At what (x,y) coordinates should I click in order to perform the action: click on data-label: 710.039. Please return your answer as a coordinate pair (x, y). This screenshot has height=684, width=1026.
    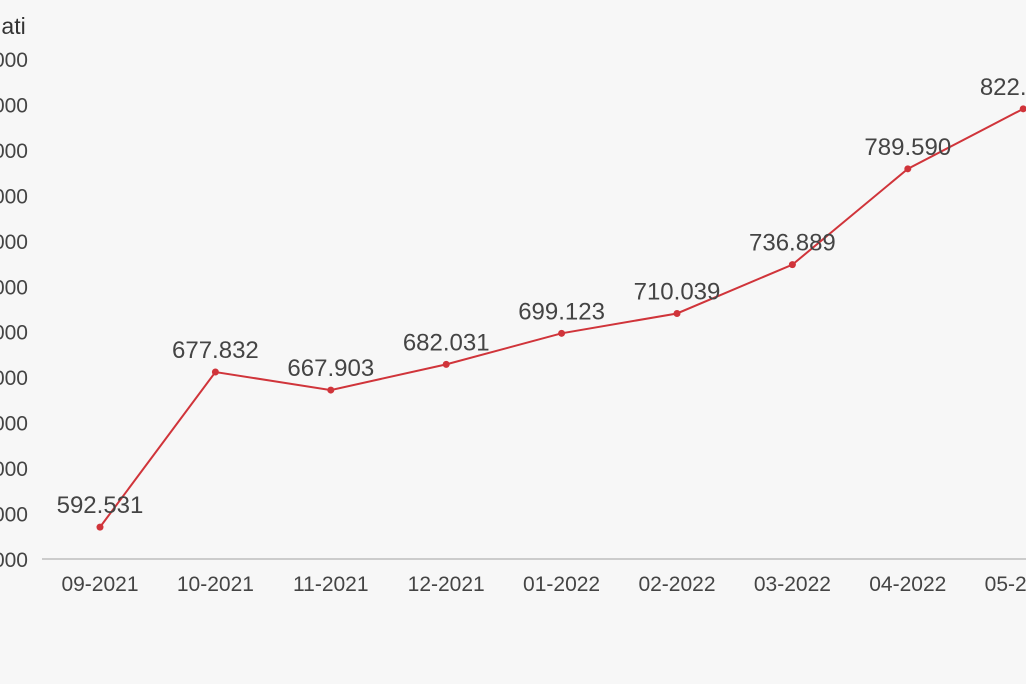
    Looking at the image, I should click on (677, 291).